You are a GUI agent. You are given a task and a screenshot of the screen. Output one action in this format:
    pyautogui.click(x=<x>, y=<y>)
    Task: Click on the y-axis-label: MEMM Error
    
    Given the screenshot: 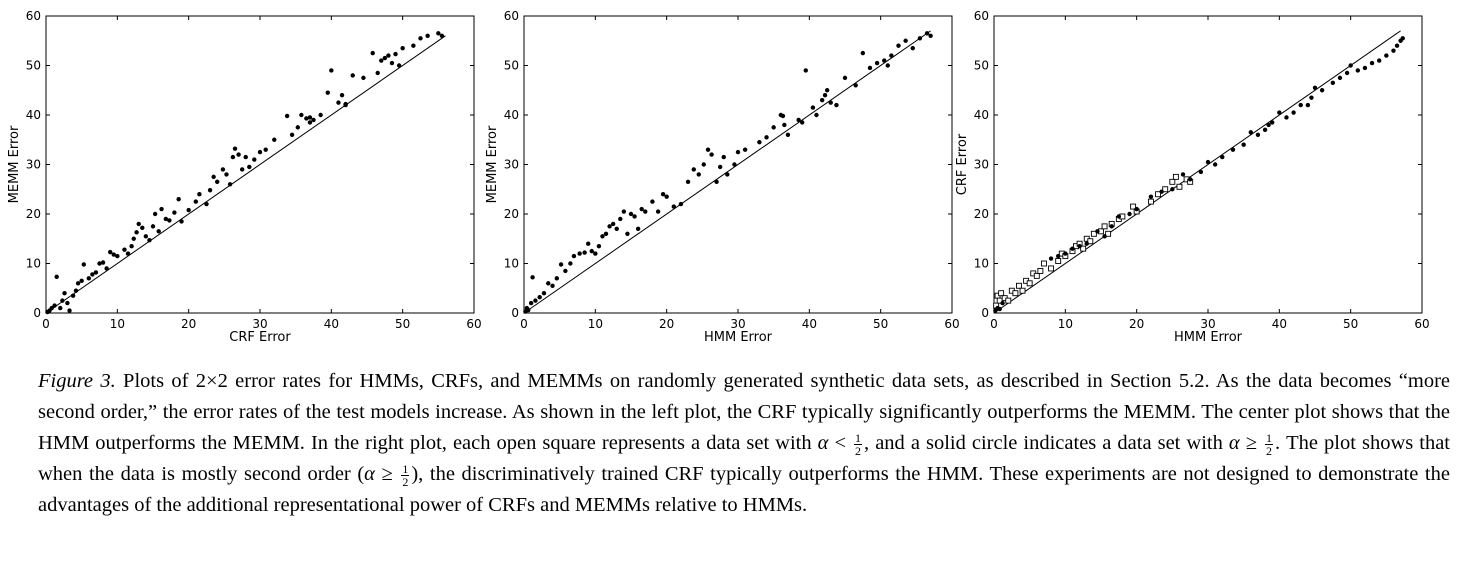 What is the action you would take?
    pyautogui.click(x=14, y=164)
    